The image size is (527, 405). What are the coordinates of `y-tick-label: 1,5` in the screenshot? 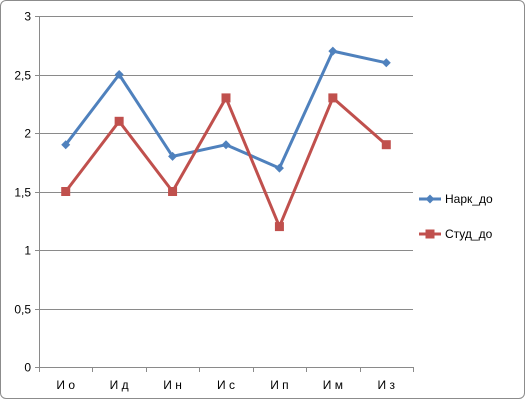 It's located at (22, 193).